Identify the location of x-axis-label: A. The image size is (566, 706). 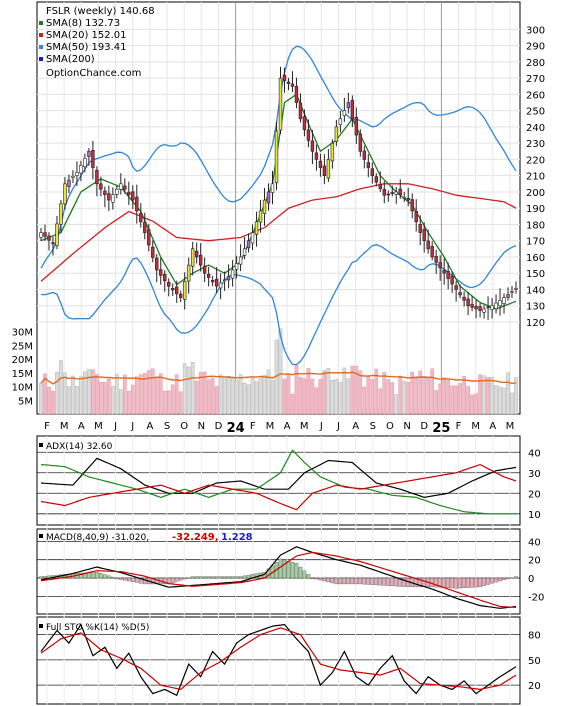
(287, 426).